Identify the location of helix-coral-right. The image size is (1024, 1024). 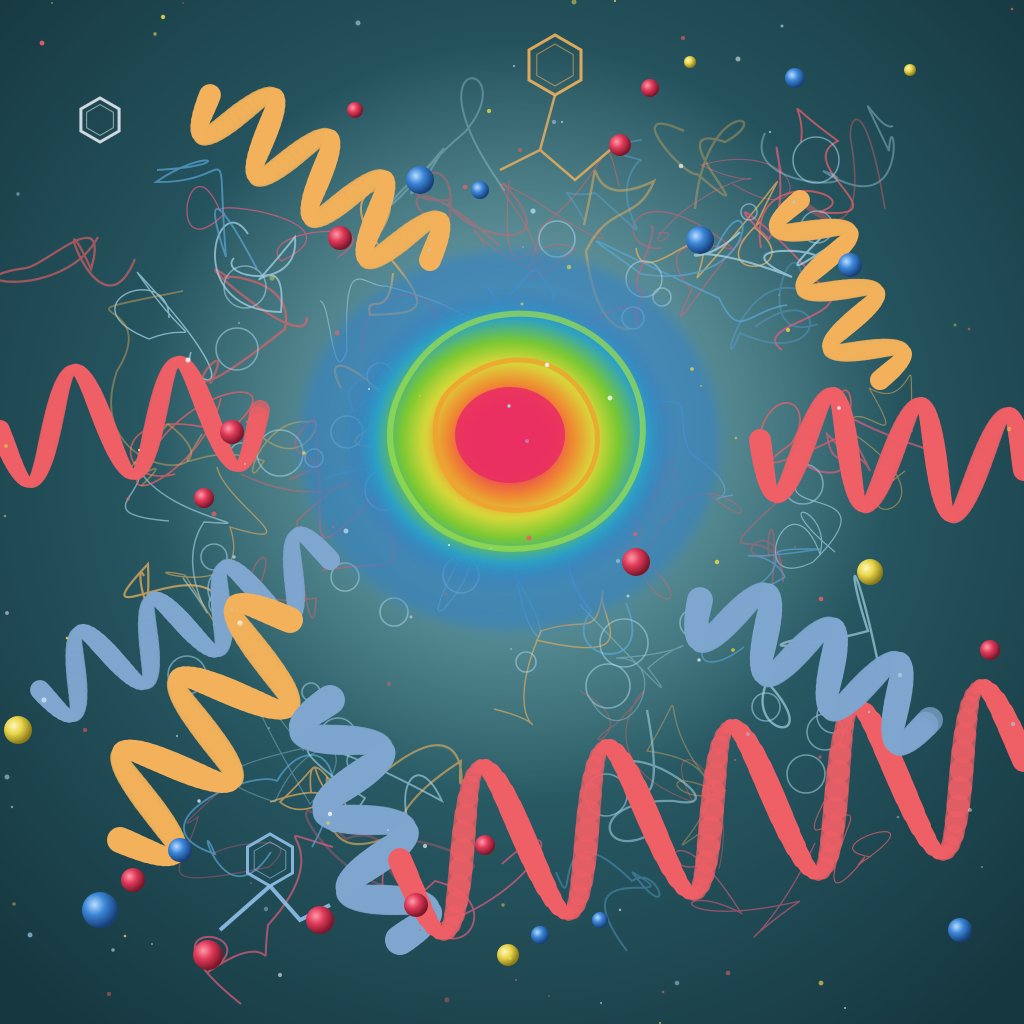
(886, 455).